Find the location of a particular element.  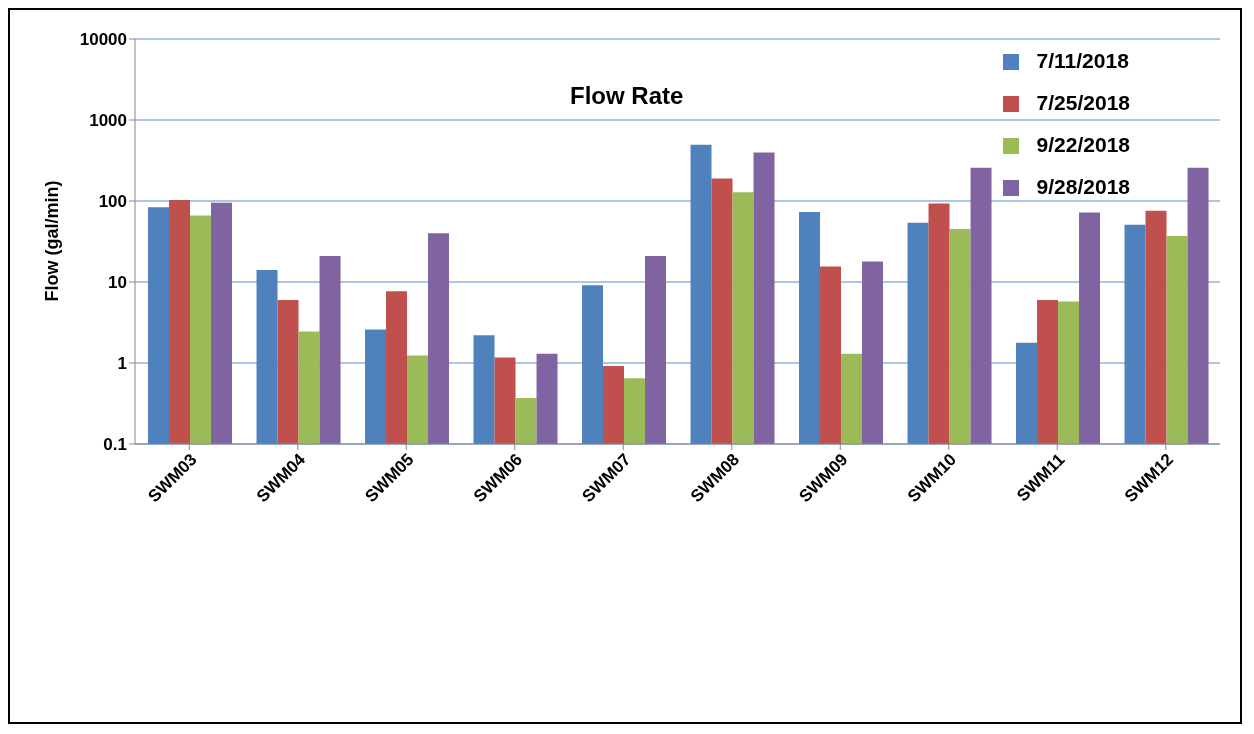

y-axis-title: Flow (gal/min) is located at coordinates (52, 241).